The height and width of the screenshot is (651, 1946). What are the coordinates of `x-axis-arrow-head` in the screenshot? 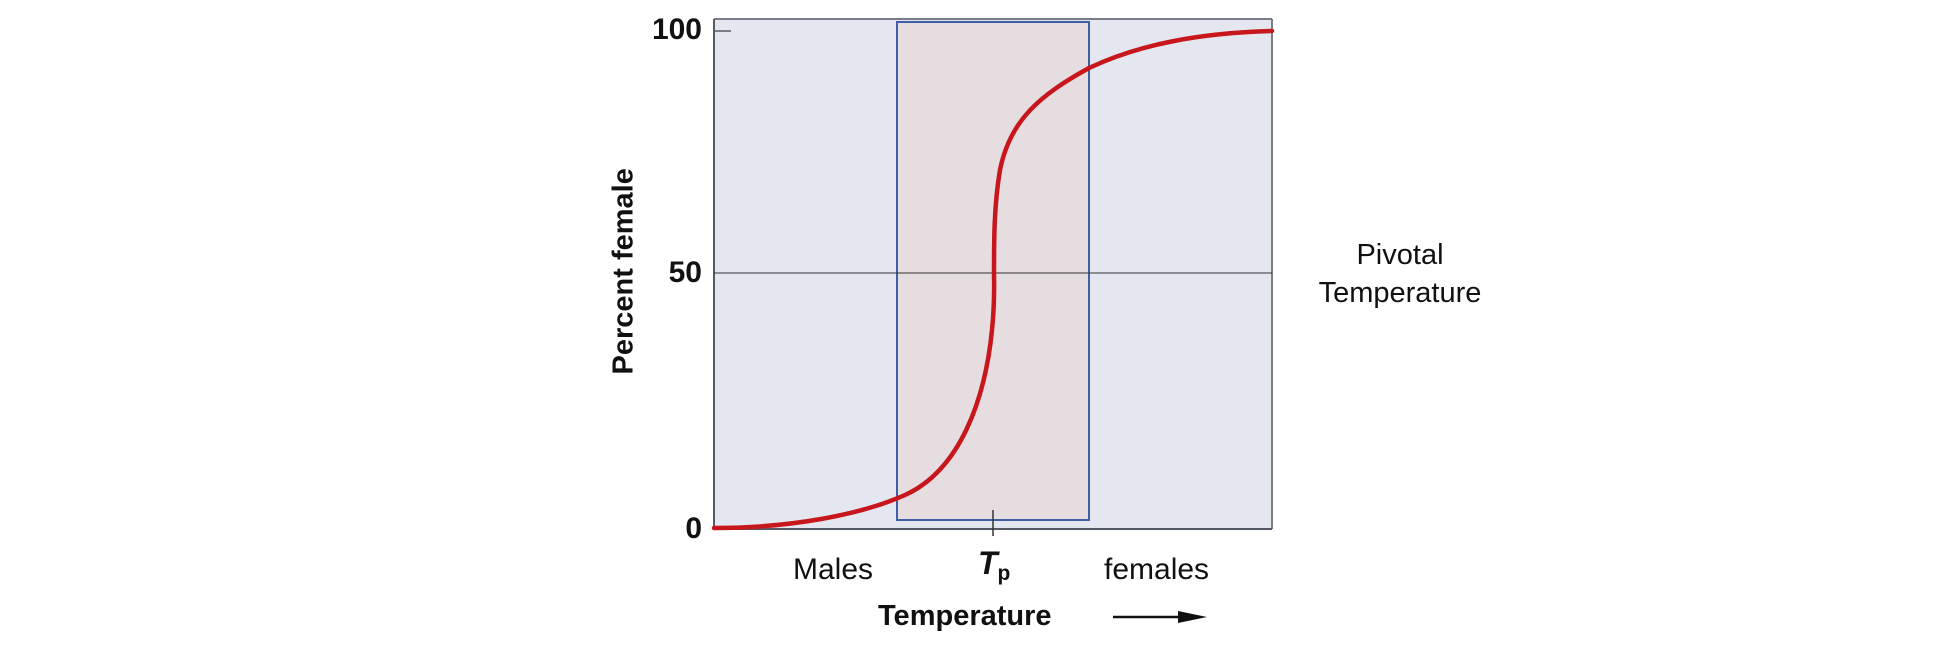 It's located at (1192, 617).